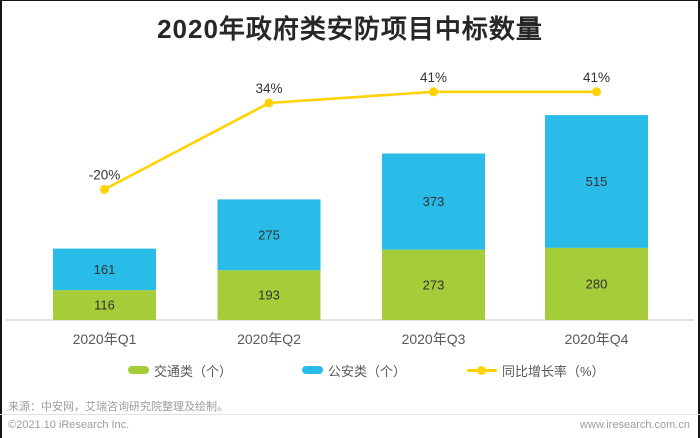 The height and width of the screenshot is (438, 700). Describe the element at coordinates (69, 425) in the screenshot. I see `footer-copyright: ©2021.10 iResearch Inc.` at that location.